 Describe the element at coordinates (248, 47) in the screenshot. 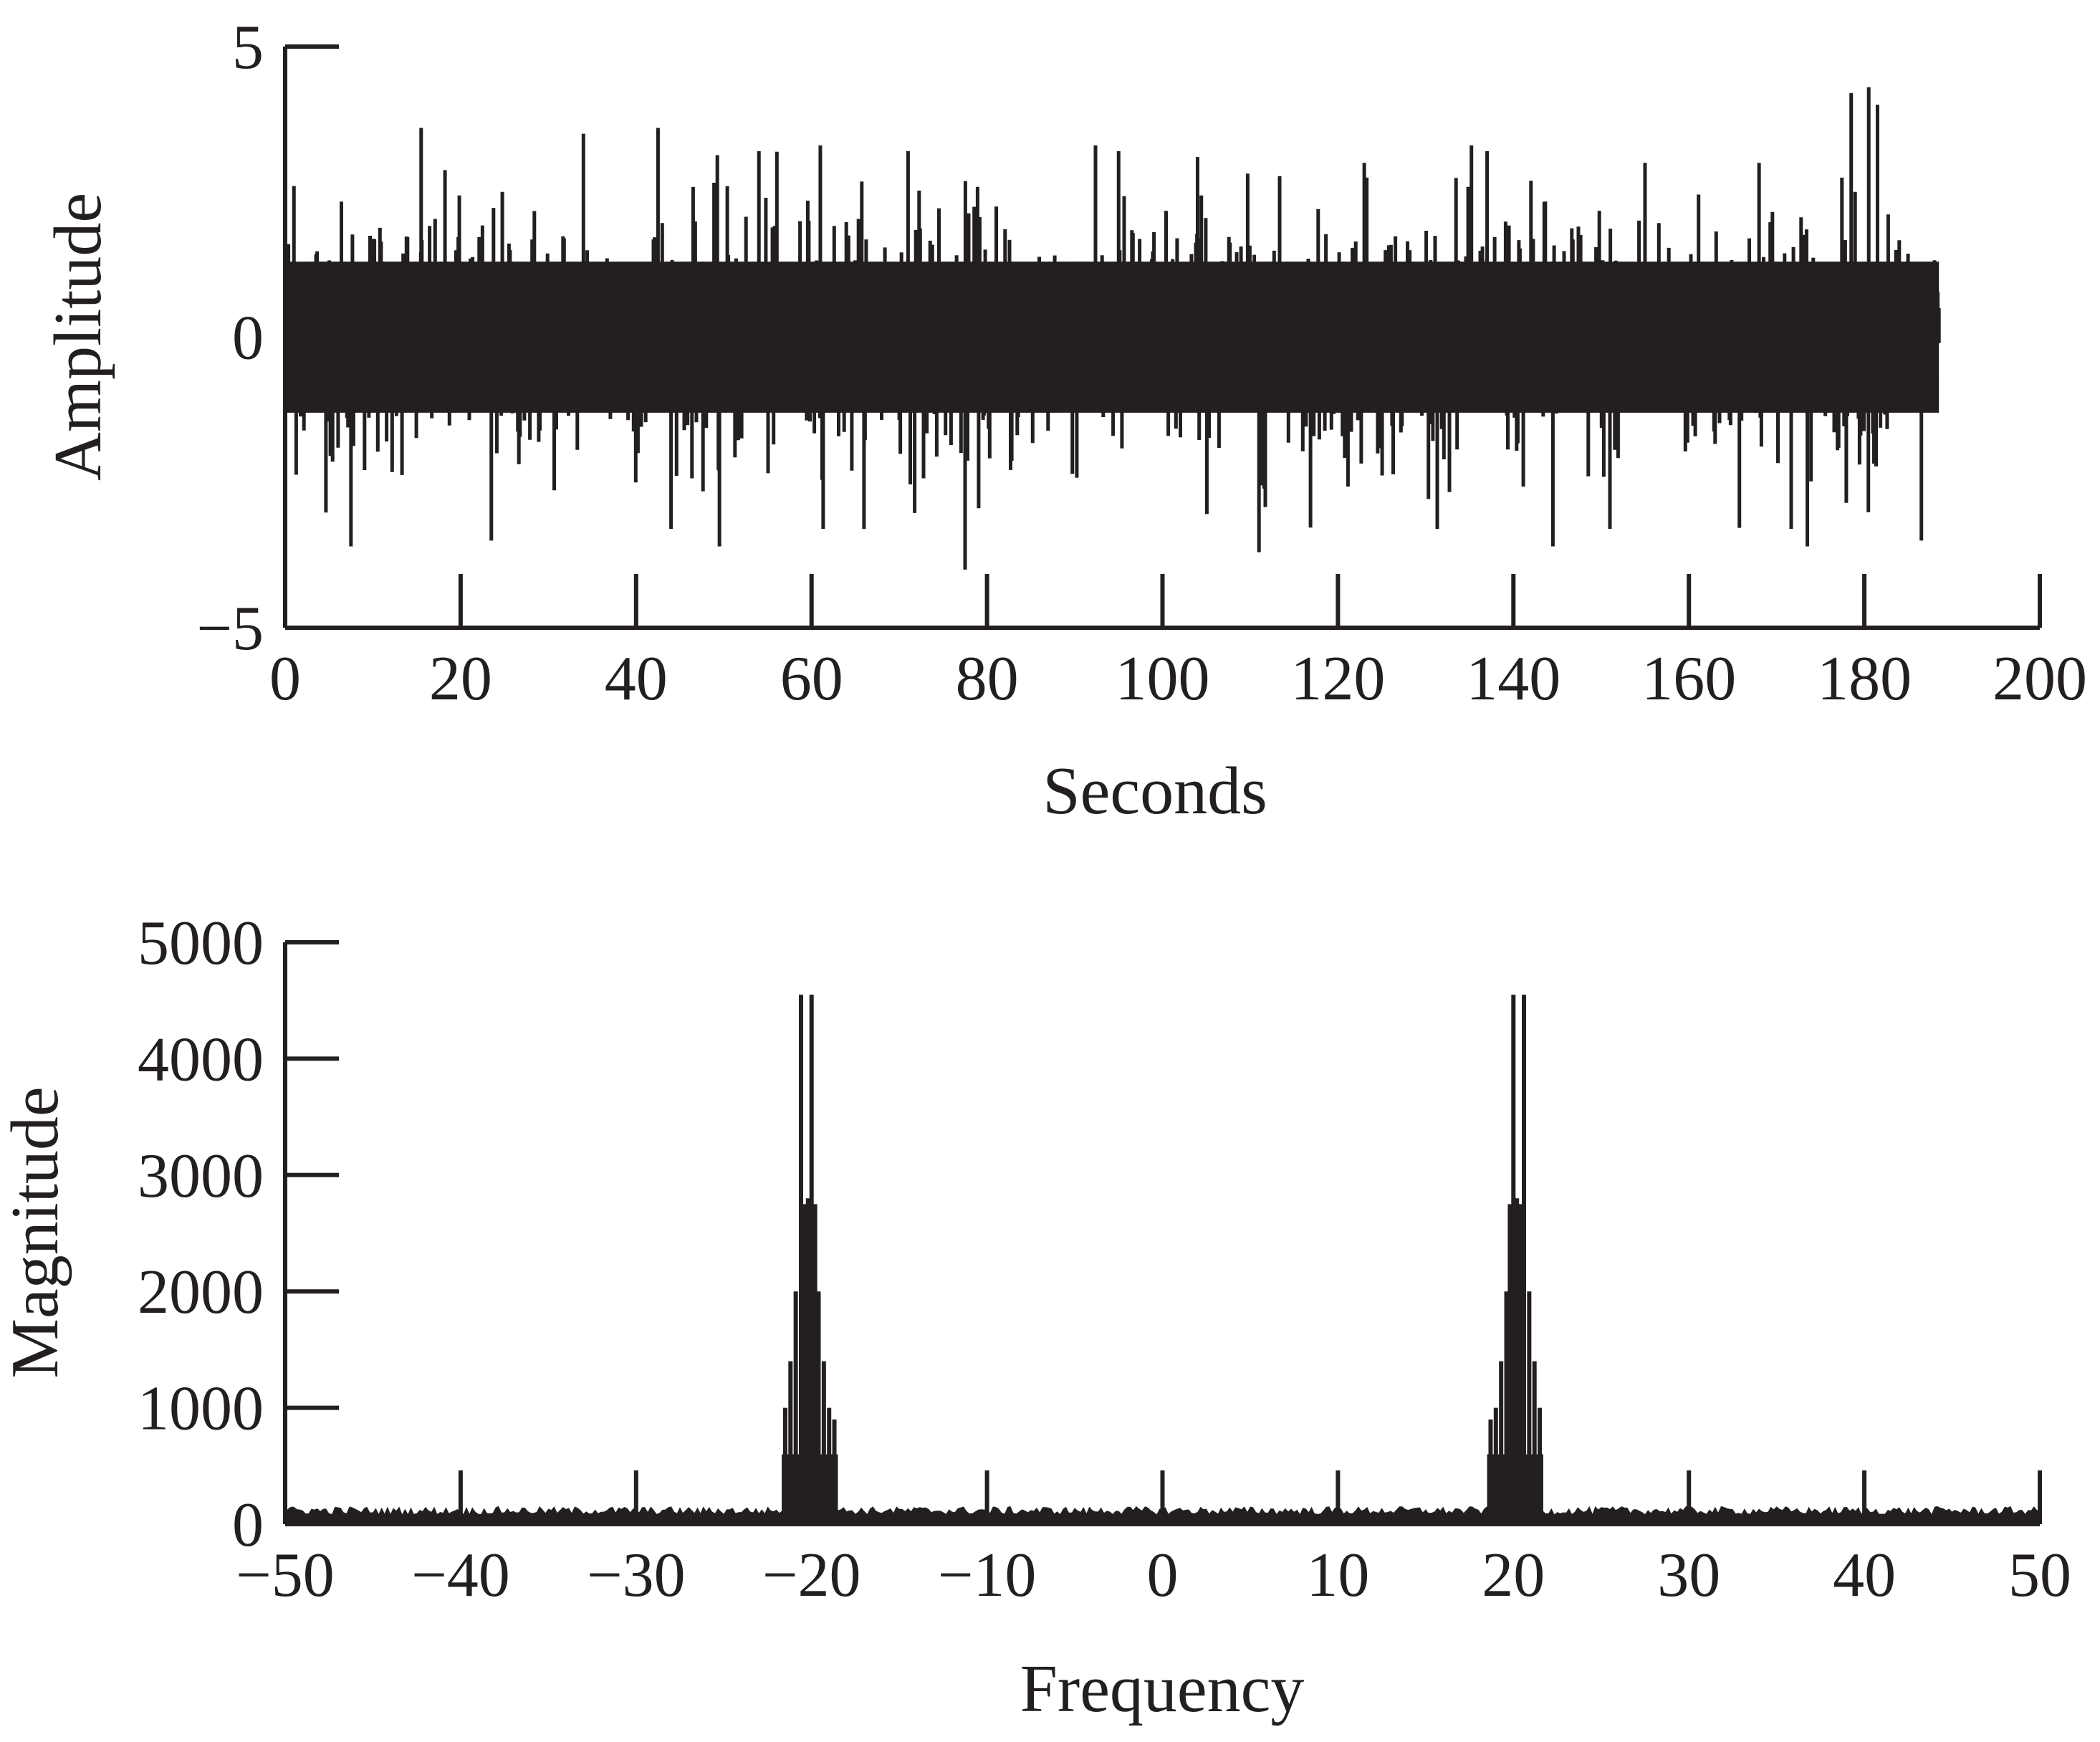

I see `amplitude-y-tick-label: 5` at that location.